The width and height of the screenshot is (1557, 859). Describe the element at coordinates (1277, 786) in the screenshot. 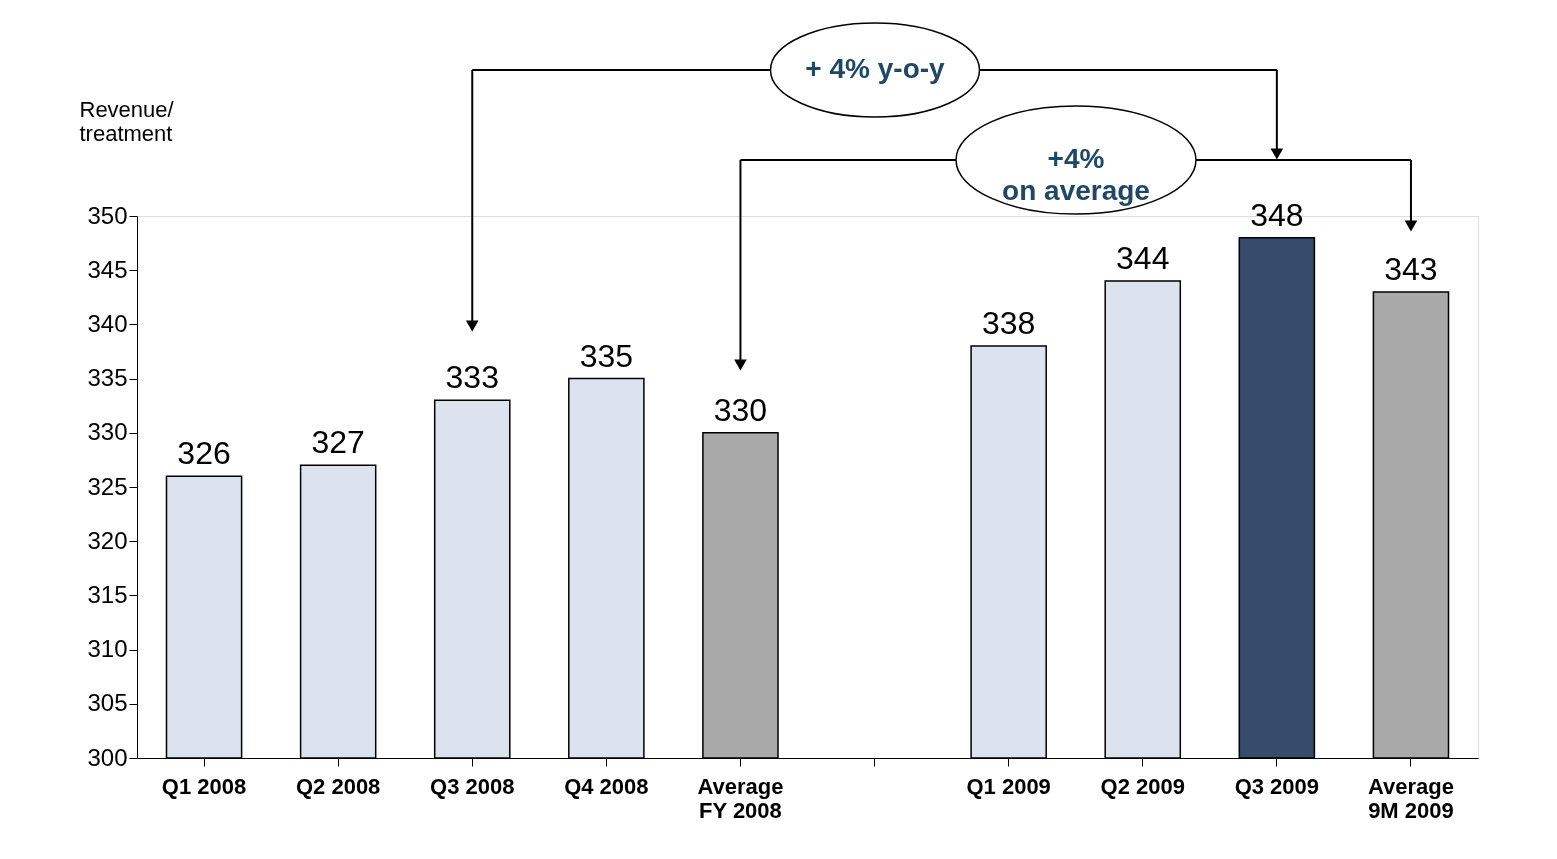

I see `x-tick-label: Q3 2009` at that location.